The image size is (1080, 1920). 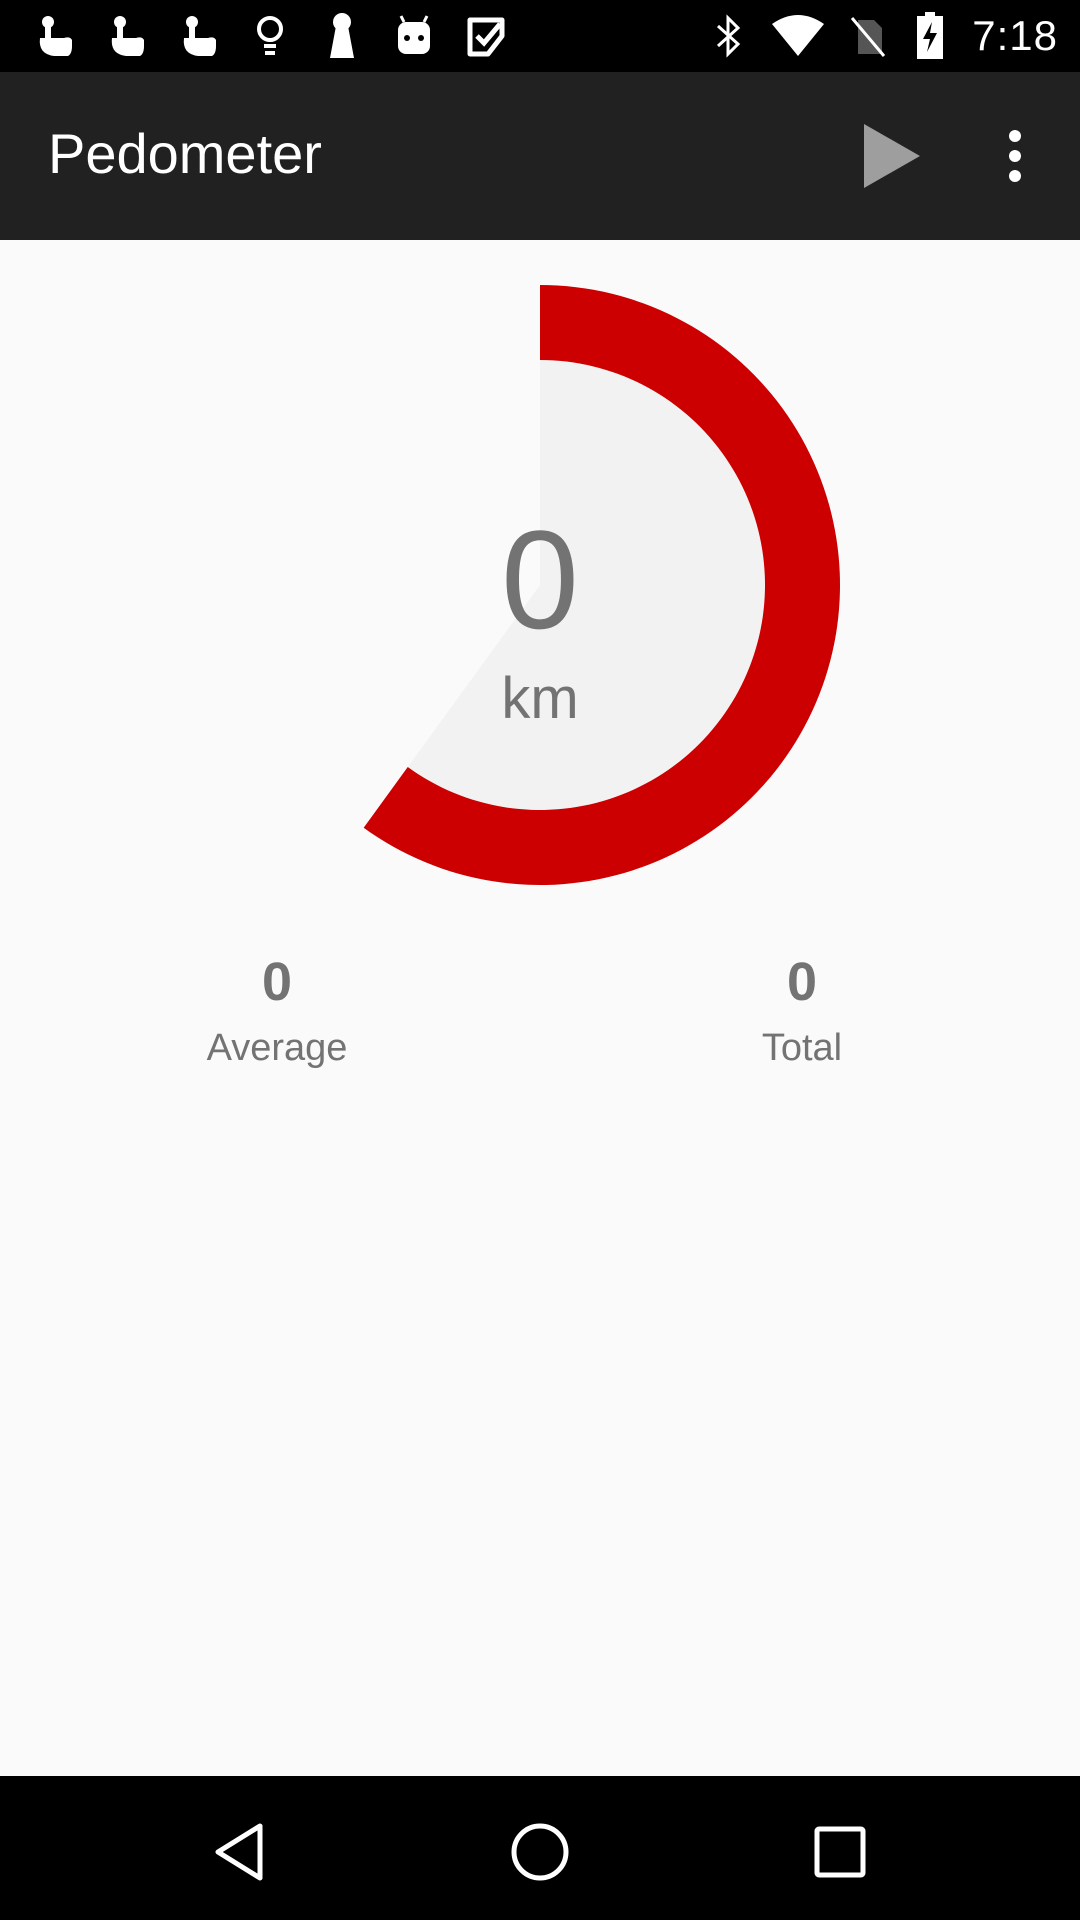 What do you see at coordinates (586, 585) in the screenshot?
I see `gauge-remainder-wedge` at bounding box center [586, 585].